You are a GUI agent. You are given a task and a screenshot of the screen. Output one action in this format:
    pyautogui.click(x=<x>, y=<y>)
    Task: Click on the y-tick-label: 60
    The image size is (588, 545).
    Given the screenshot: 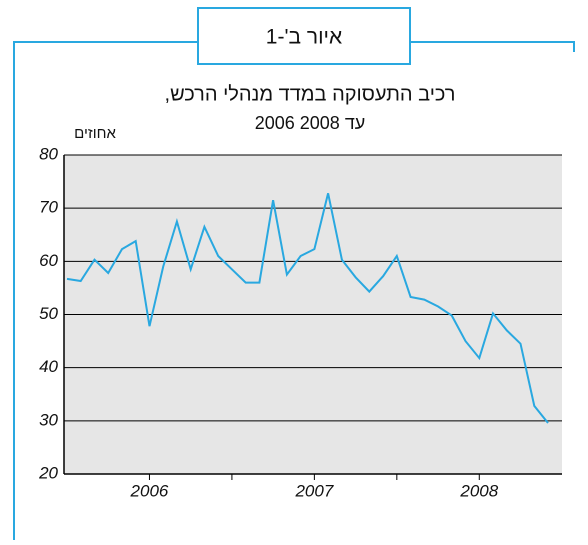 What is the action you would take?
    pyautogui.click(x=48, y=260)
    